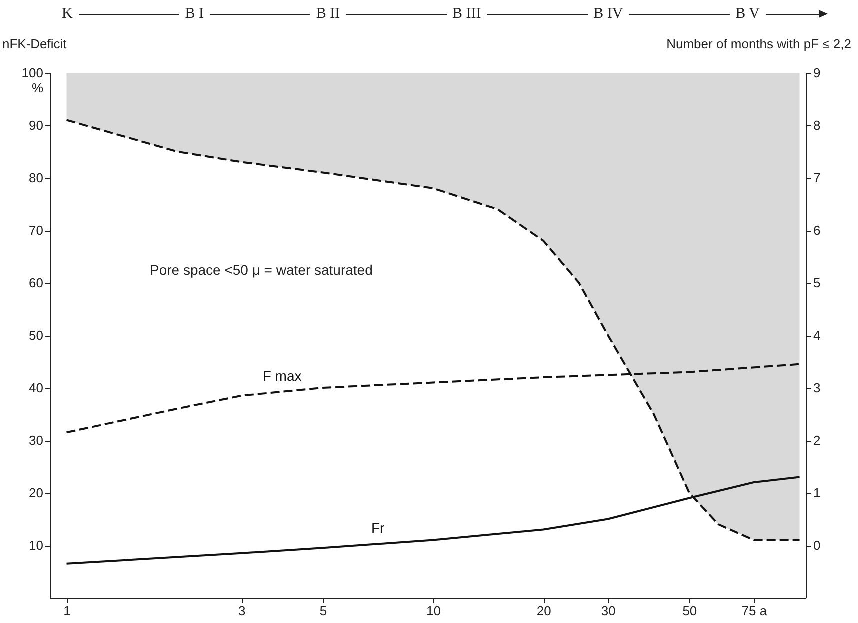 This screenshot has height=623, width=858. I want to click on y2-tick-label: 7, so click(817, 178).